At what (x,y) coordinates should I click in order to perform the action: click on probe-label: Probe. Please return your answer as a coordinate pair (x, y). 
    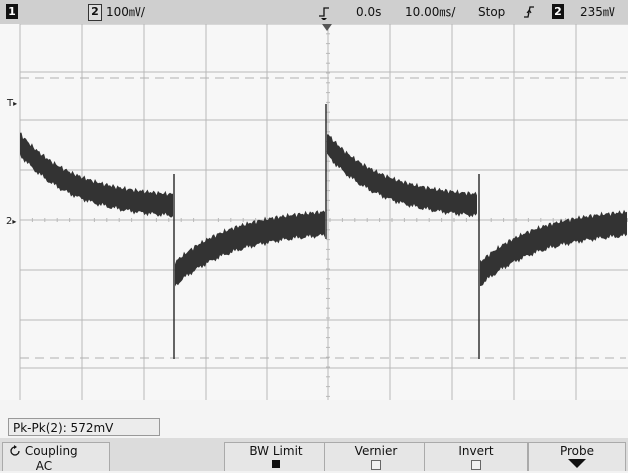
    Looking at the image, I should click on (577, 451).